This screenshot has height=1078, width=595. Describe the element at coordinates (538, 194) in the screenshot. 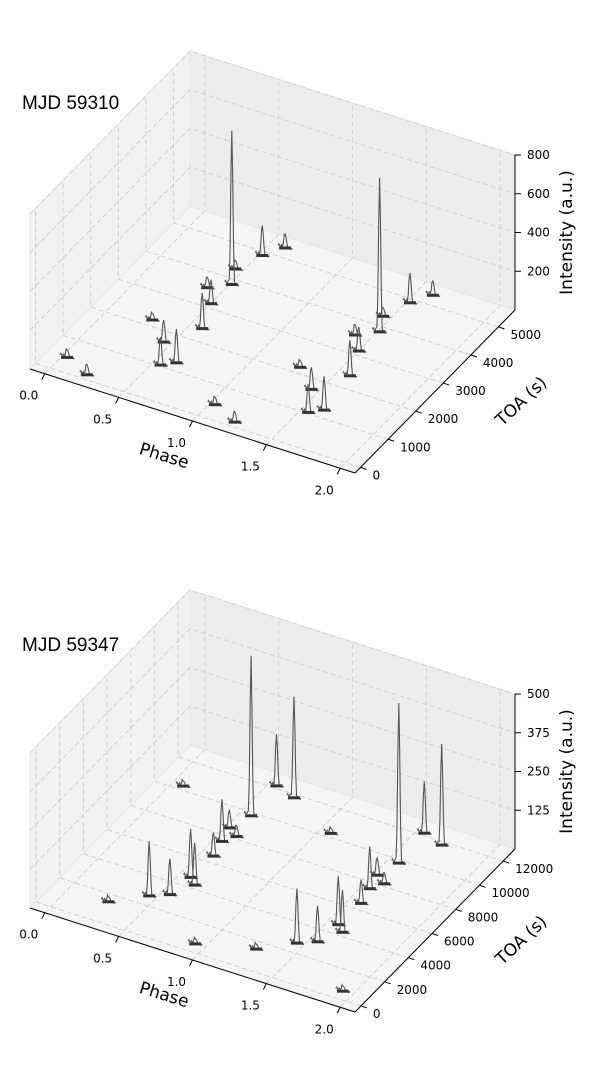

I see `z-tick-label: 600` at that location.